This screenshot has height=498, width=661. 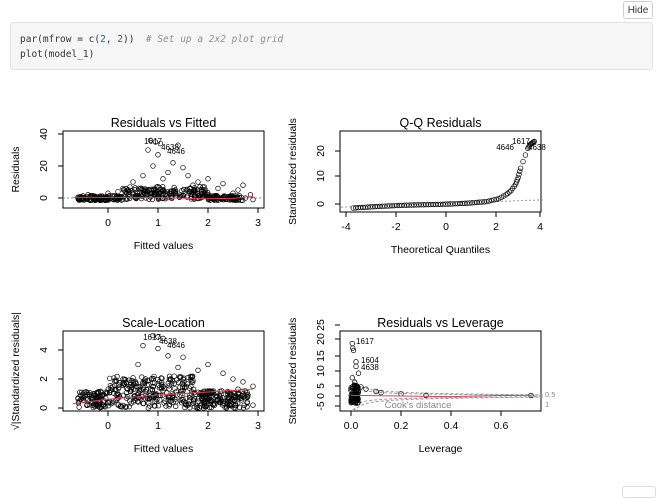 I want to click on smoother-line, so click(x=163, y=396).